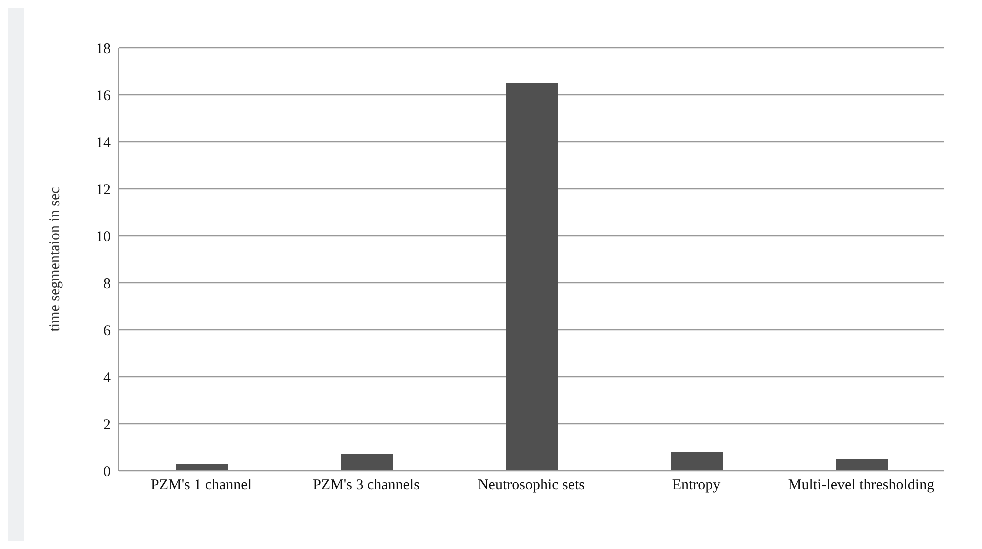 The width and height of the screenshot is (982, 549). Describe the element at coordinates (107, 472) in the screenshot. I see `y-tick-label: 0` at that location.